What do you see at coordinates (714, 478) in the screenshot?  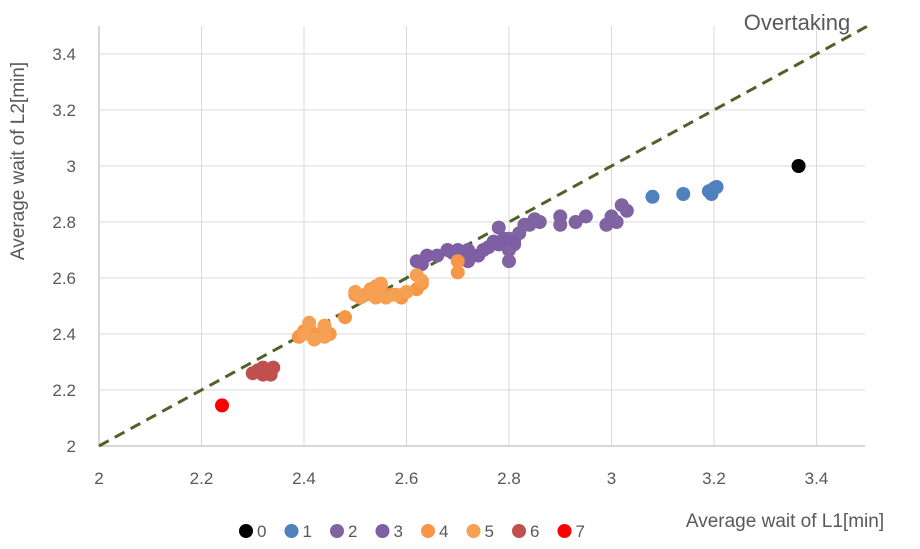 I see `x-tick-label: 3.2` at bounding box center [714, 478].